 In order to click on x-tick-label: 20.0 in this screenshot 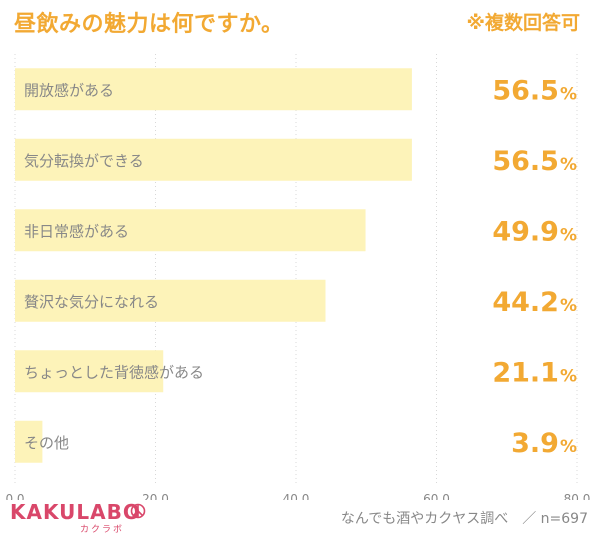, I will do `click(155, 496)`.